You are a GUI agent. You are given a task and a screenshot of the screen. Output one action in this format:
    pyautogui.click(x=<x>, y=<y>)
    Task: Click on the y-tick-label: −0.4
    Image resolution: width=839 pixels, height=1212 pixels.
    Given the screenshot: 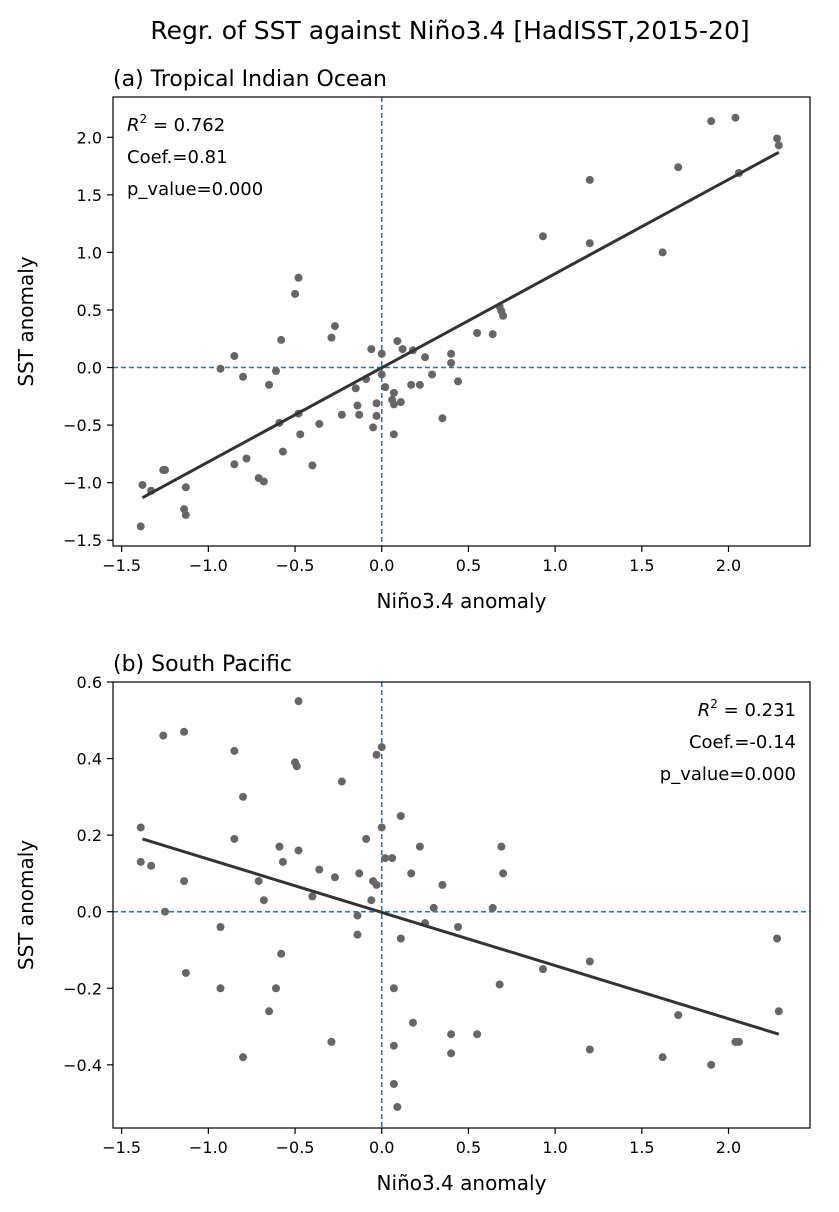 What is the action you would take?
    pyautogui.click(x=82, y=1065)
    